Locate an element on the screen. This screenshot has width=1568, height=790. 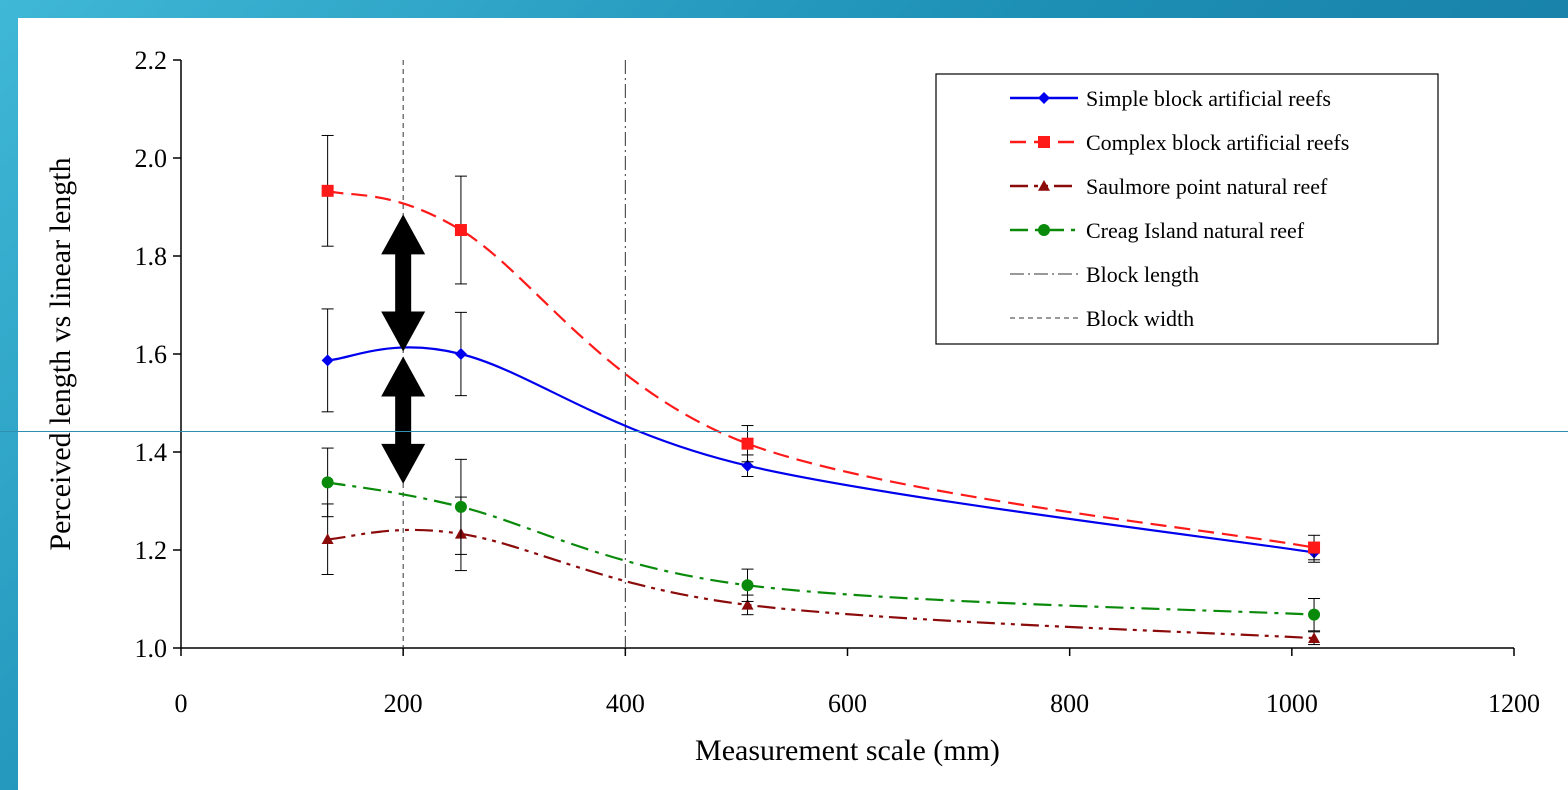
x-axis-title: Measurement scale (mm) is located at coordinates (847, 750).